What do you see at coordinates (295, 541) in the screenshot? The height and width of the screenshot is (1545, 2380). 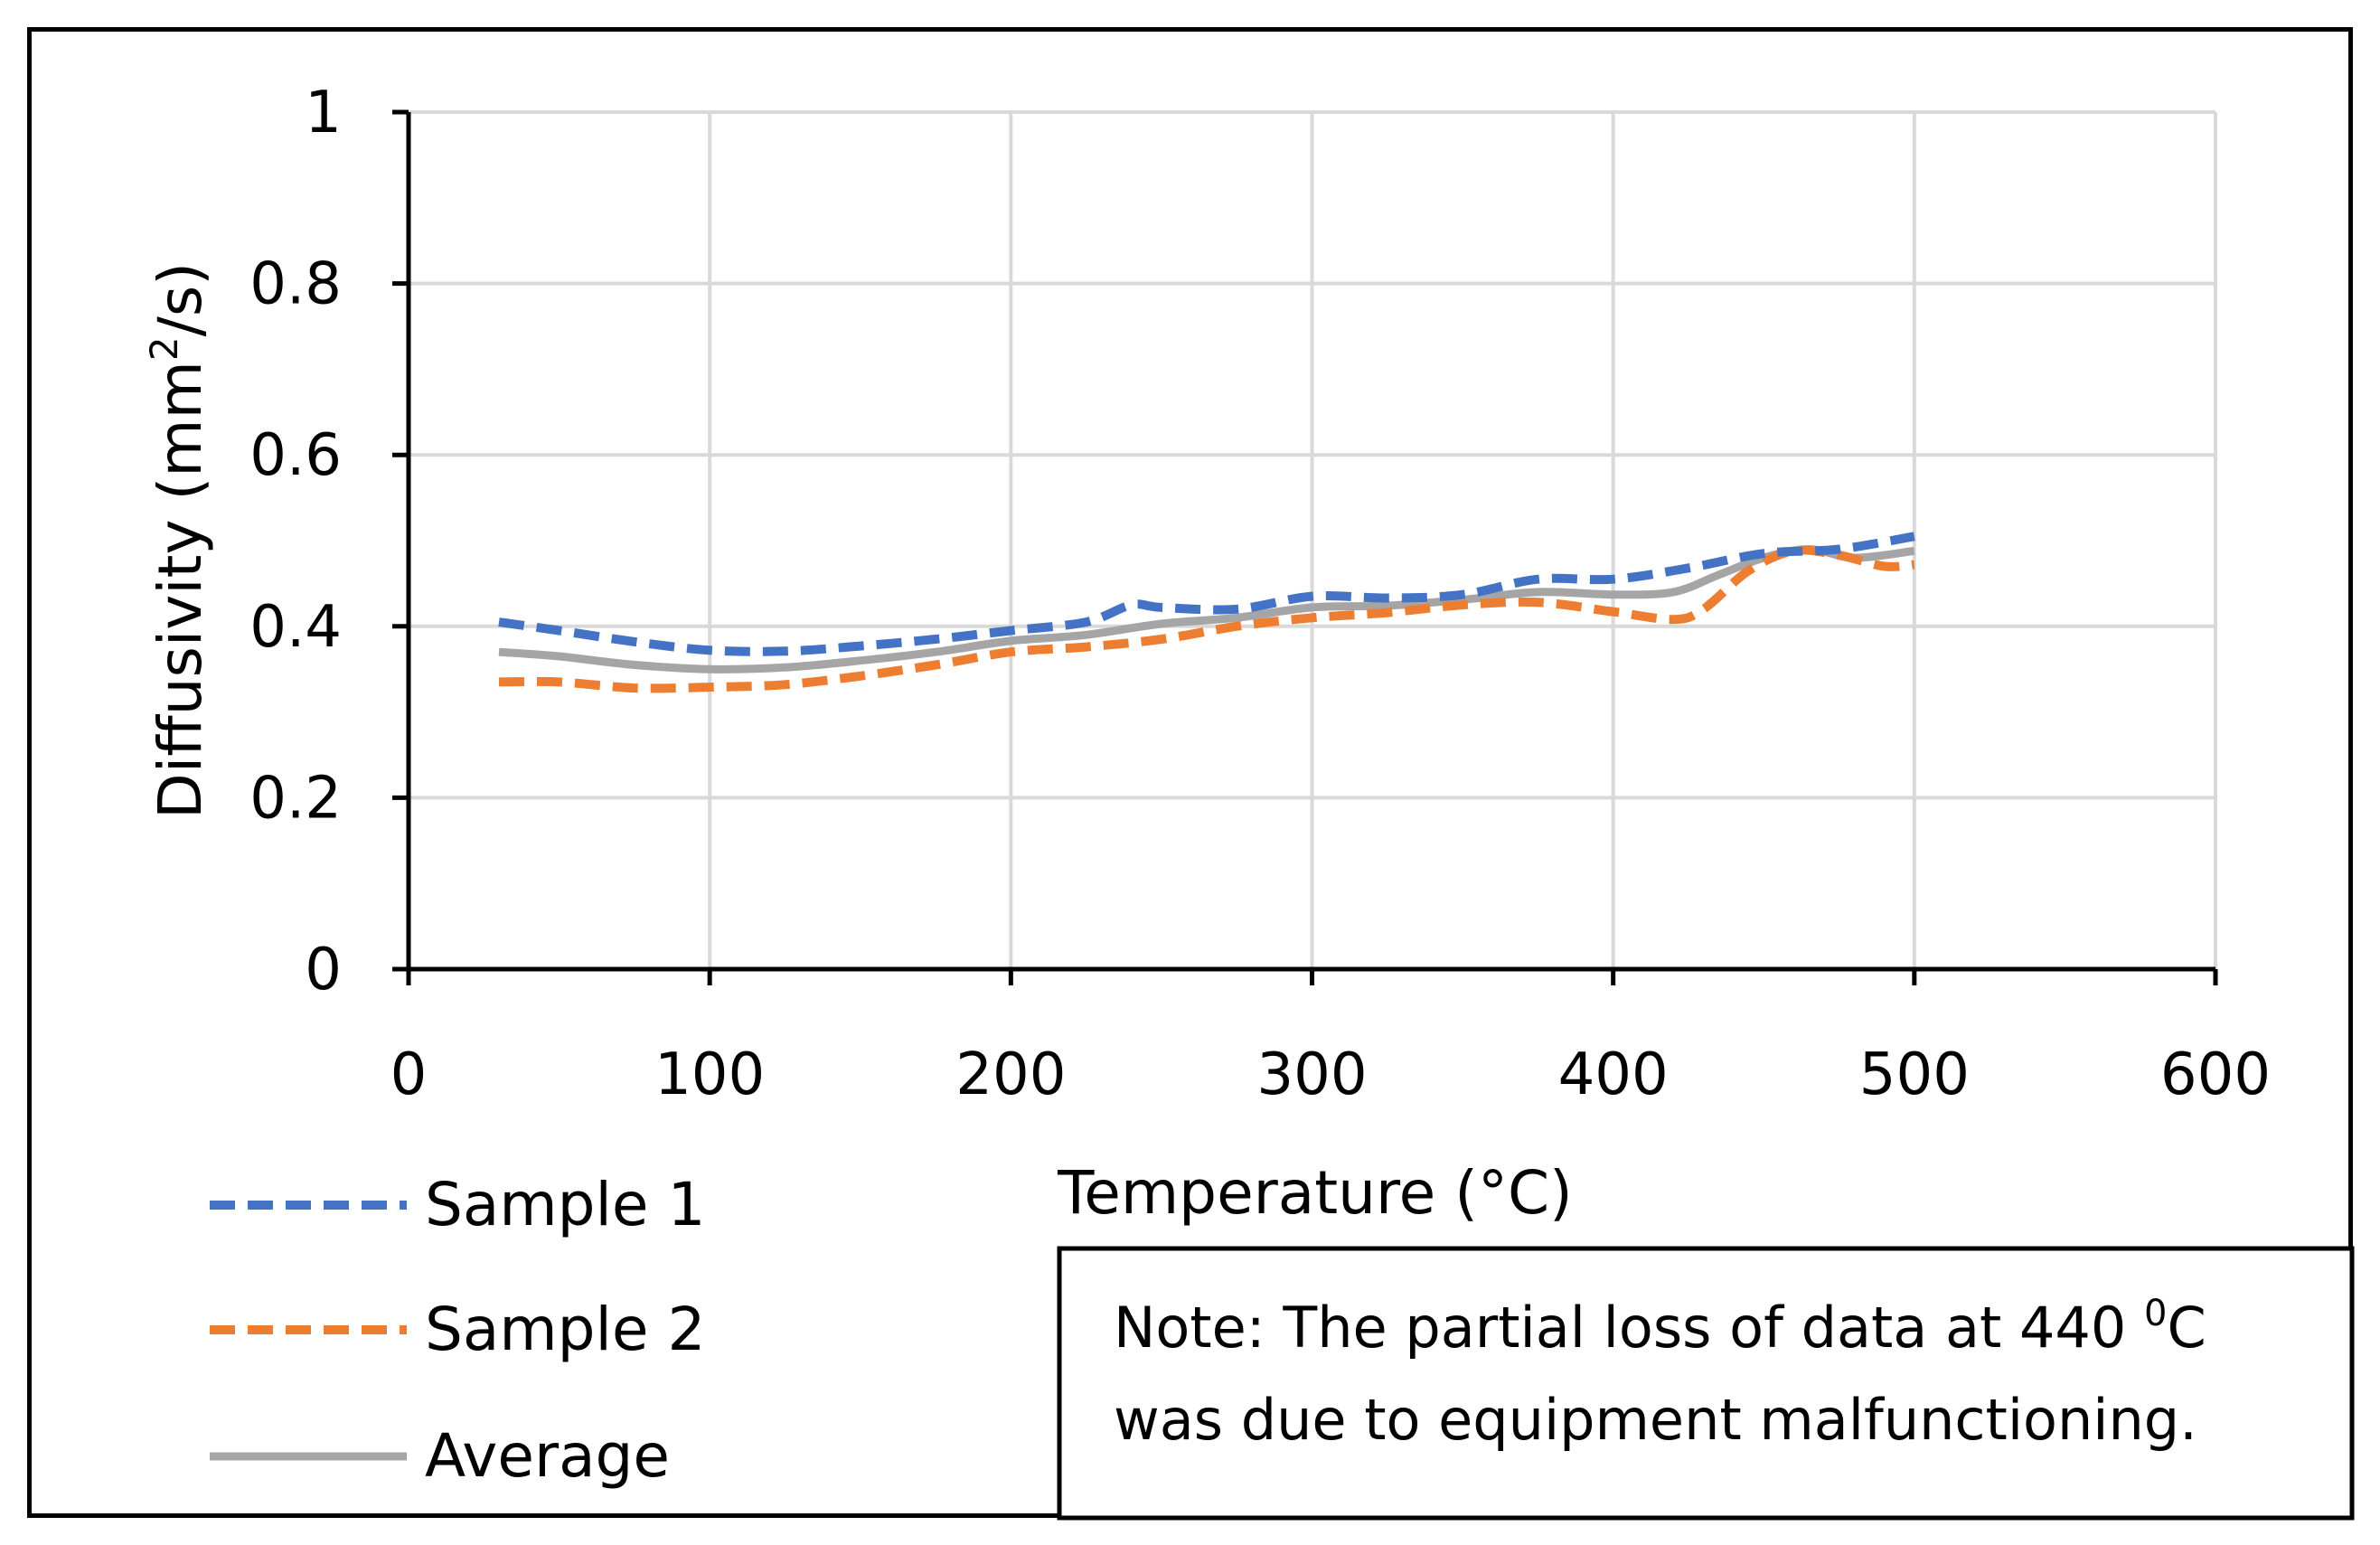 I see `y-tick-labels: 0 0.2 0.4 0.6 0.8 1` at bounding box center [295, 541].